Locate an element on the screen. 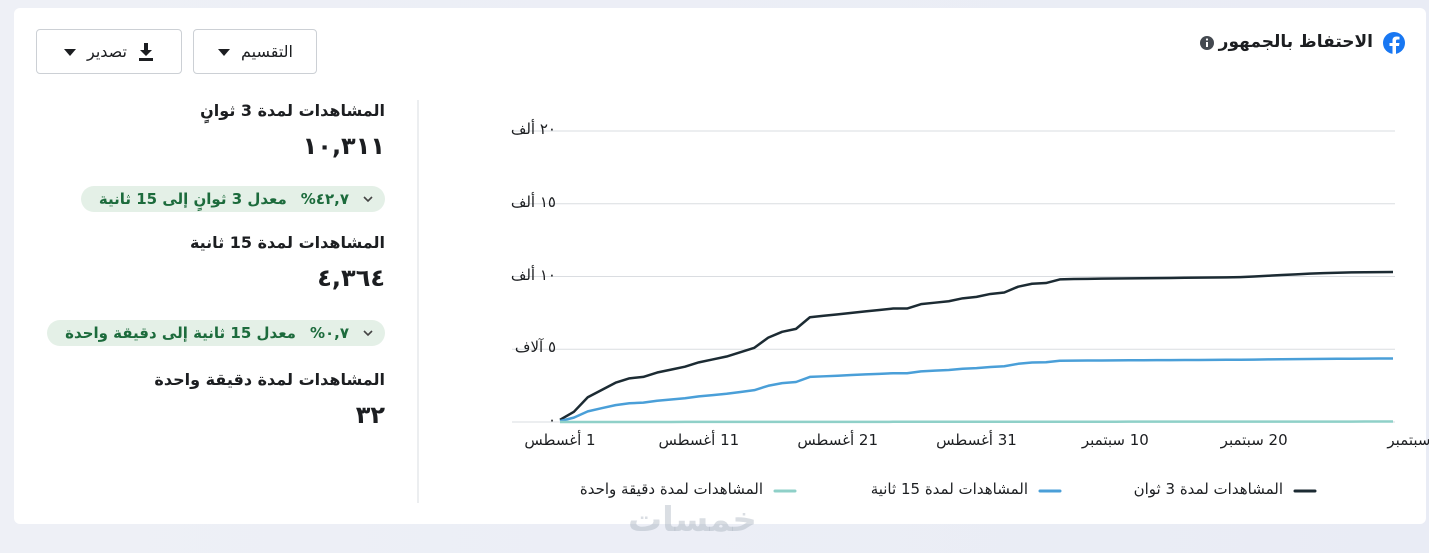 The height and width of the screenshot is (553, 1429). x-tick-label: 21 أغسطس is located at coordinates (837, 440).